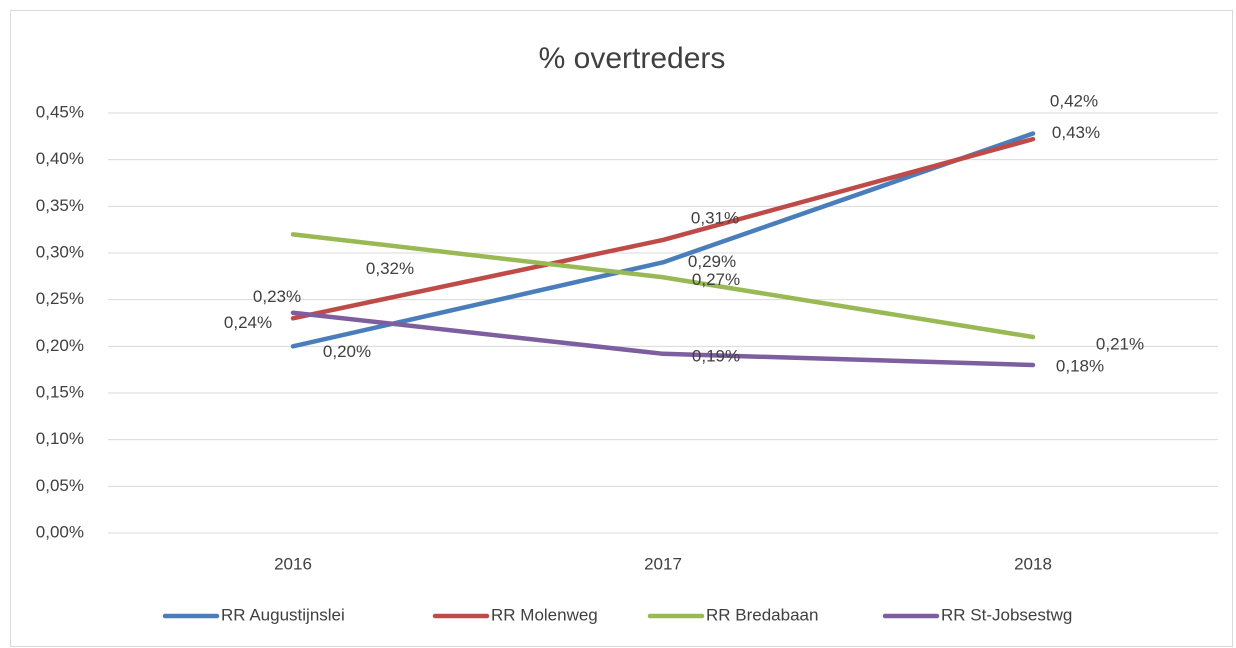  Describe the element at coordinates (60, 298) in the screenshot. I see `y-tick-label: 0,25%` at that location.